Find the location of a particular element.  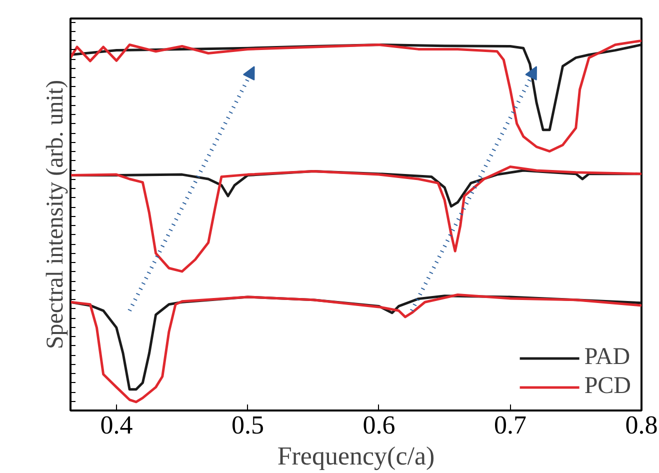

x-tick-label: 0.8 is located at coordinates (641, 425).